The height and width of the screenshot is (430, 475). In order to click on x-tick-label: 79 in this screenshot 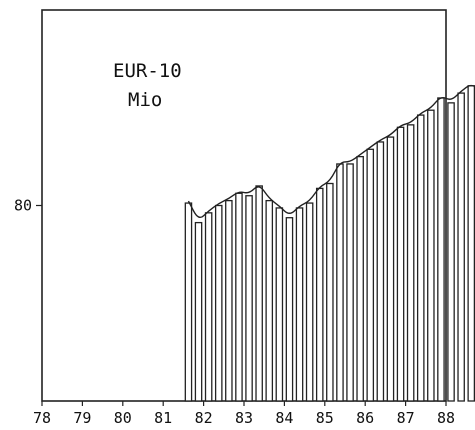, I will do `click(82, 418)`.